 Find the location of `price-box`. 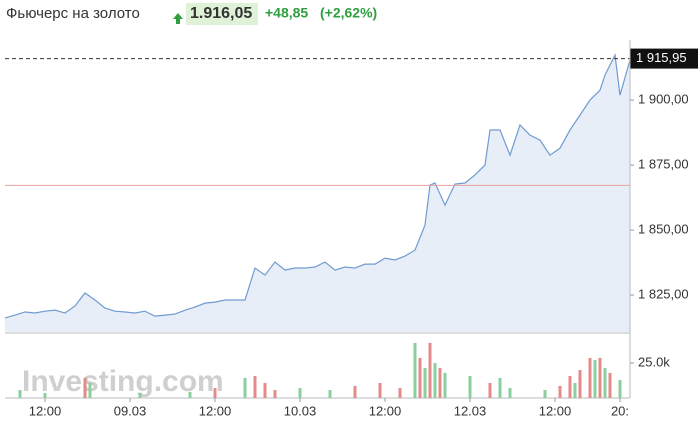

price-box is located at coordinates (222, 14).